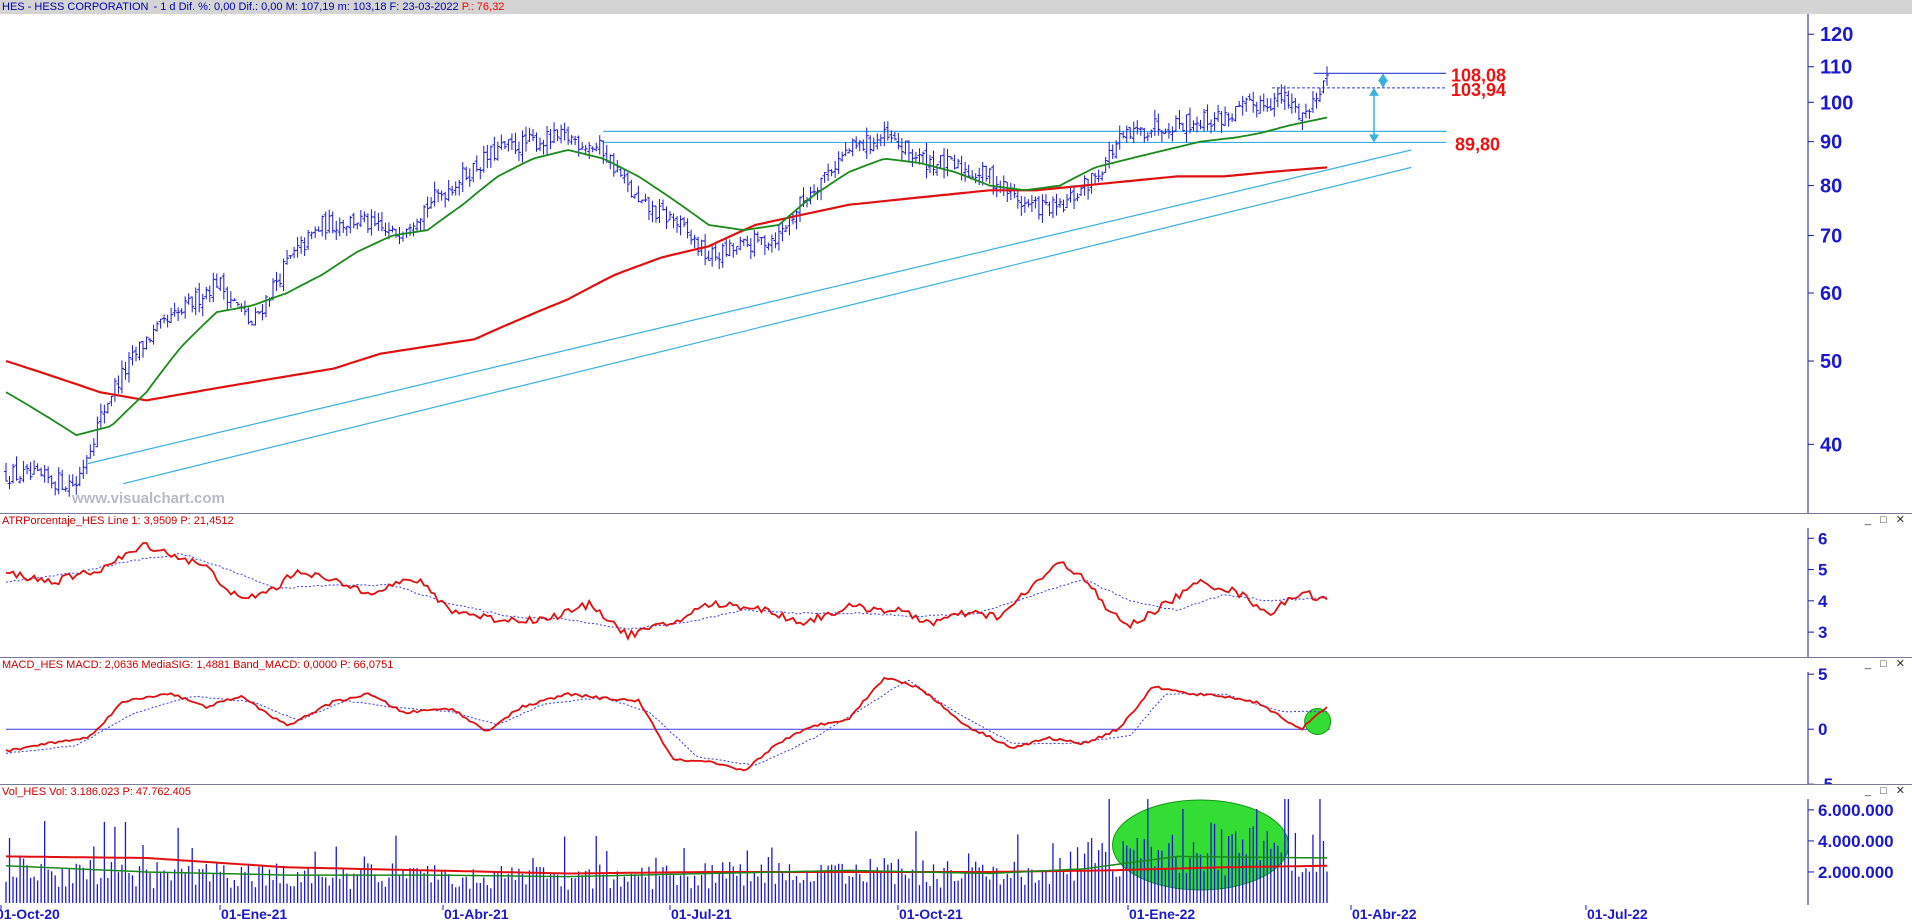 This screenshot has width=1912, height=922. Describe the element at coordinates (701, 914) in the screenshot. I see `date-tick-label: 01-Jul-21` at that location.